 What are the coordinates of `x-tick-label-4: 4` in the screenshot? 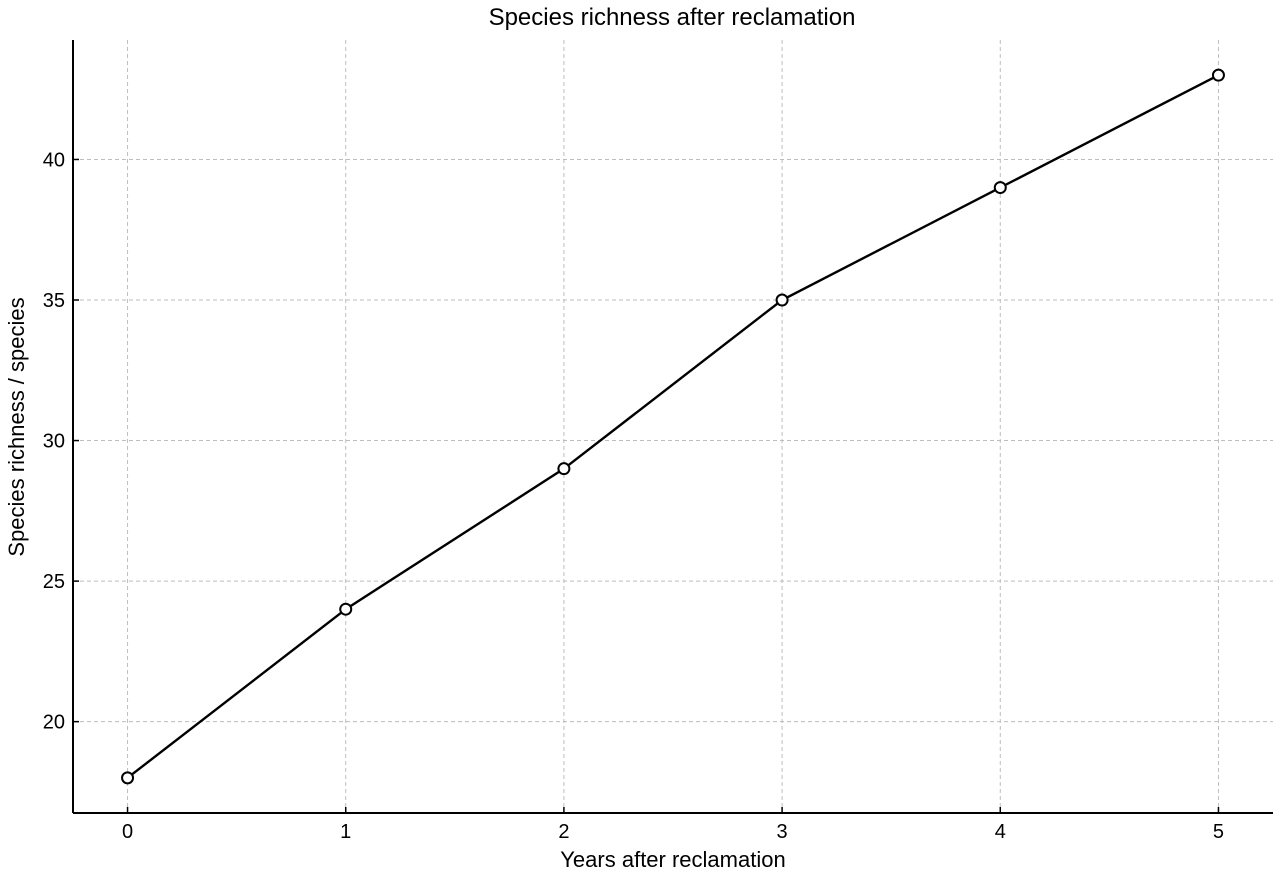 It's located at (1000, 832).